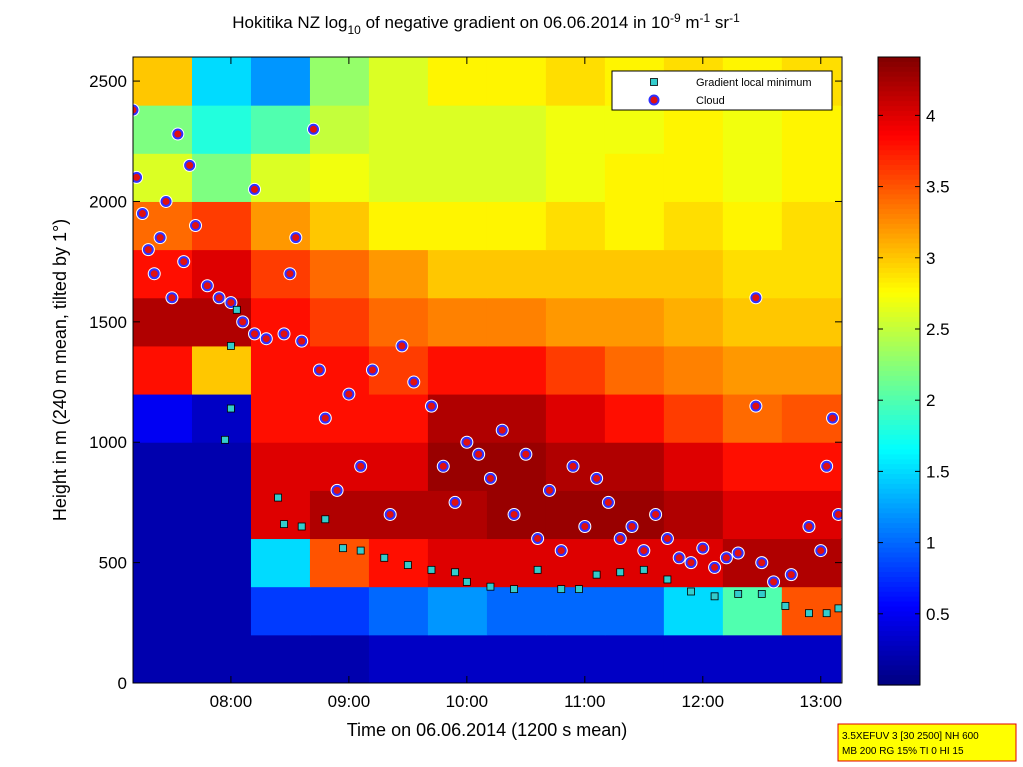 The width and height of the screenshot is (1023, 767). What do you see at coordinates (487, 730) in the screenshot?
I see `x-axis-label: Time on 06.06.2014 (1200 s mean)` at bounding box center [487, 730].